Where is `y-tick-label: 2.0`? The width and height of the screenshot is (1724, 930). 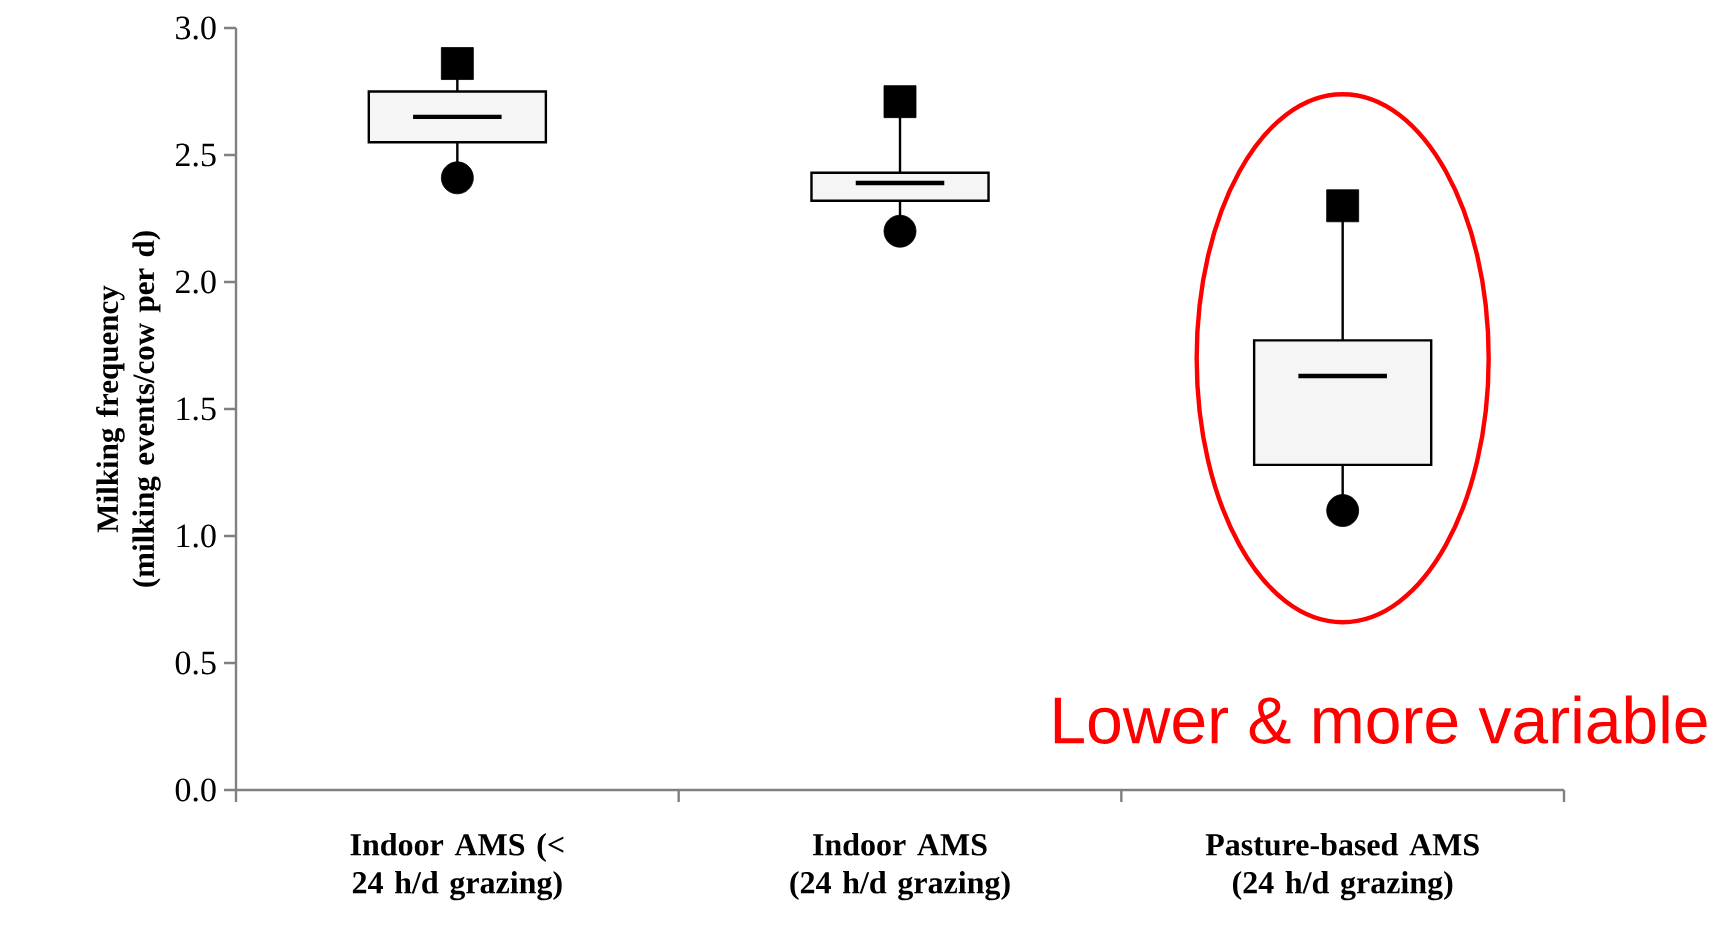
y-tick-label: 2.0 is located at coordinates (195, 282).